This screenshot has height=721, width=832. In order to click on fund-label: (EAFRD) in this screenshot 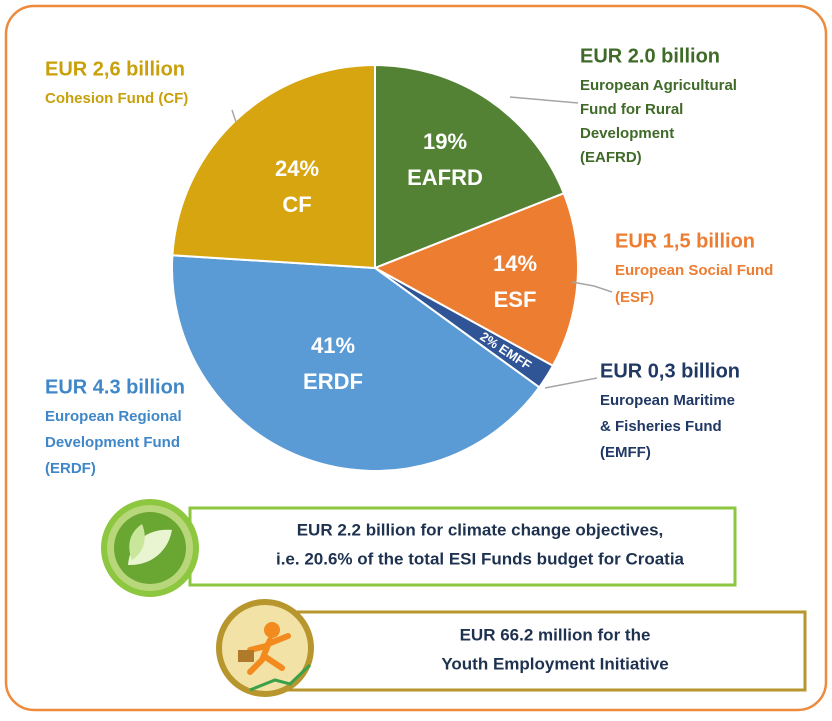, I will do `click(611, 157)`.